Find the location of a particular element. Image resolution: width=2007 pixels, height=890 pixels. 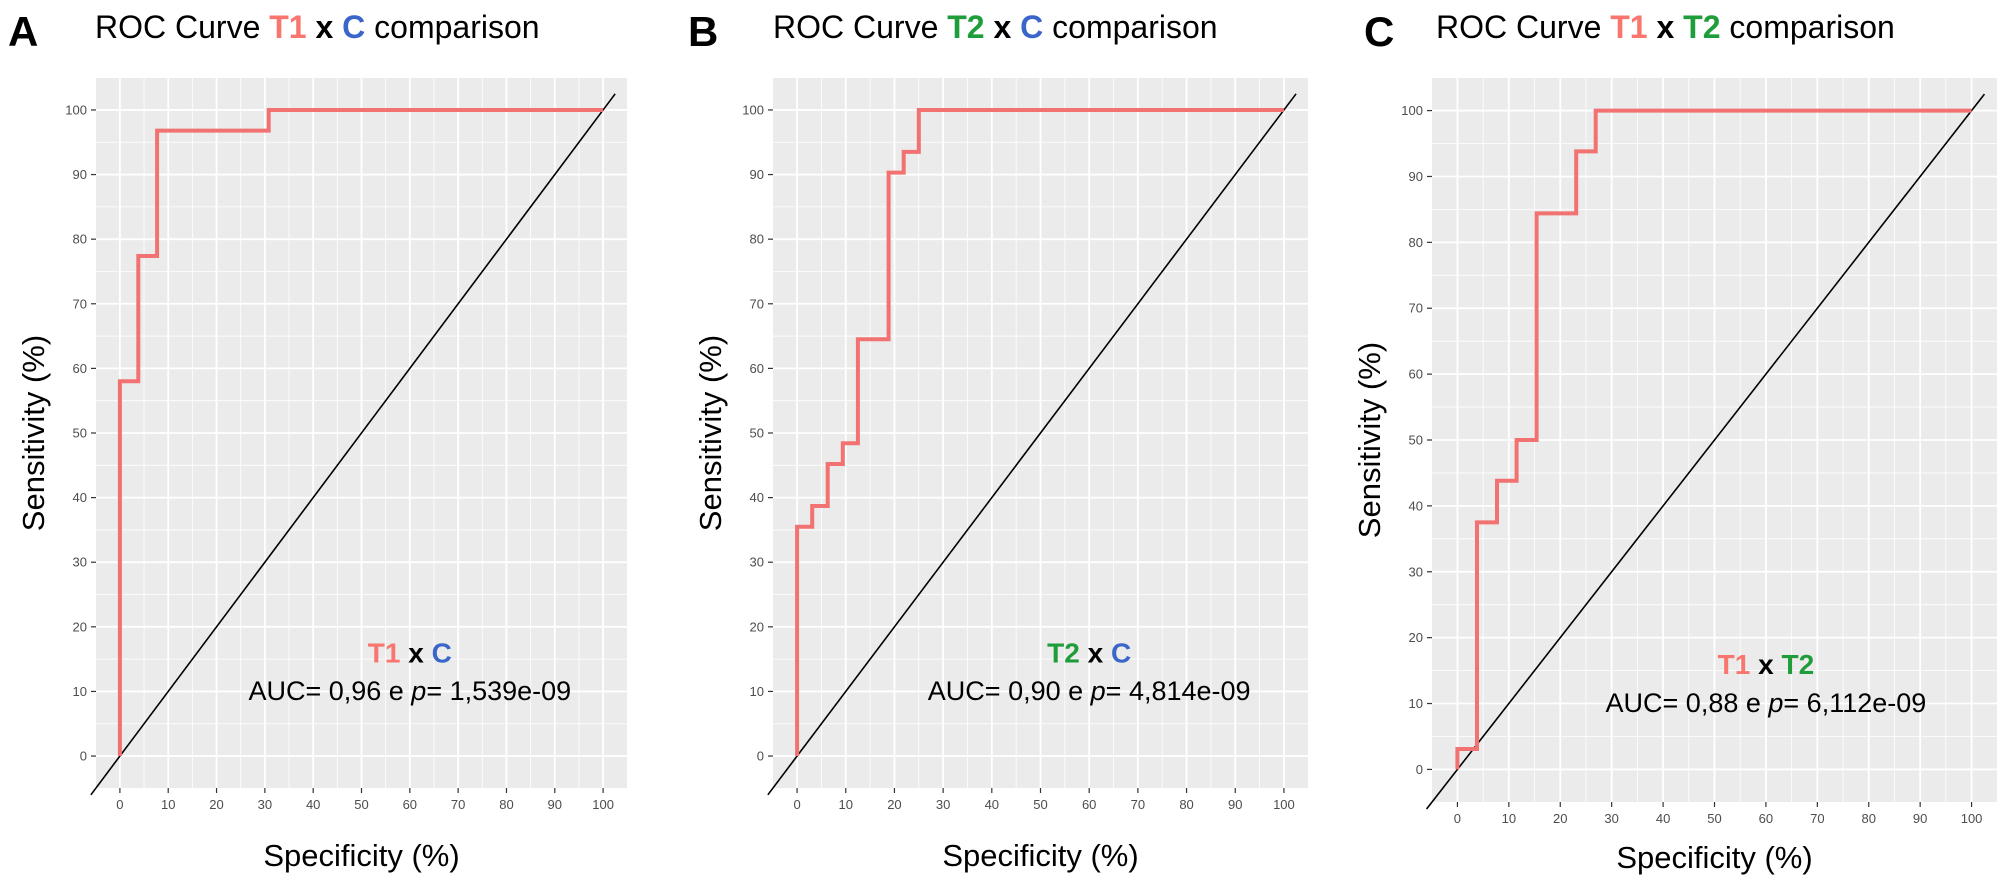

panel-a-annotation-auc: AUC= 0,96 e p= 1,539e-09 is located at coordinates (409, 691).